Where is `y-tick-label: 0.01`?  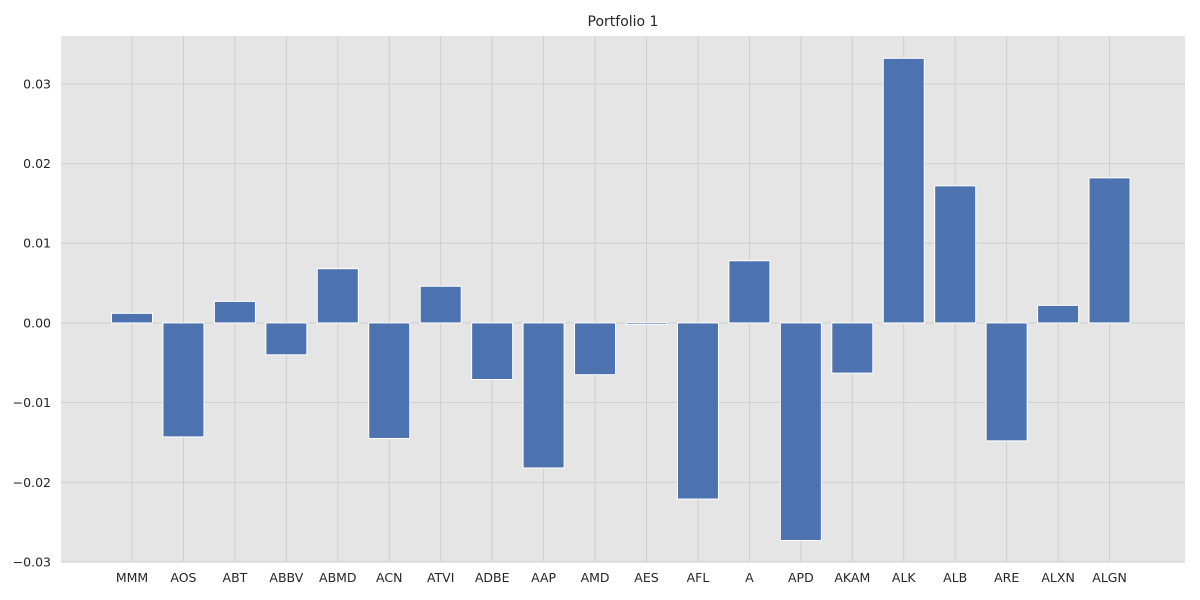
y-tick-label: 0.01 is located at coordinates (37, 243).